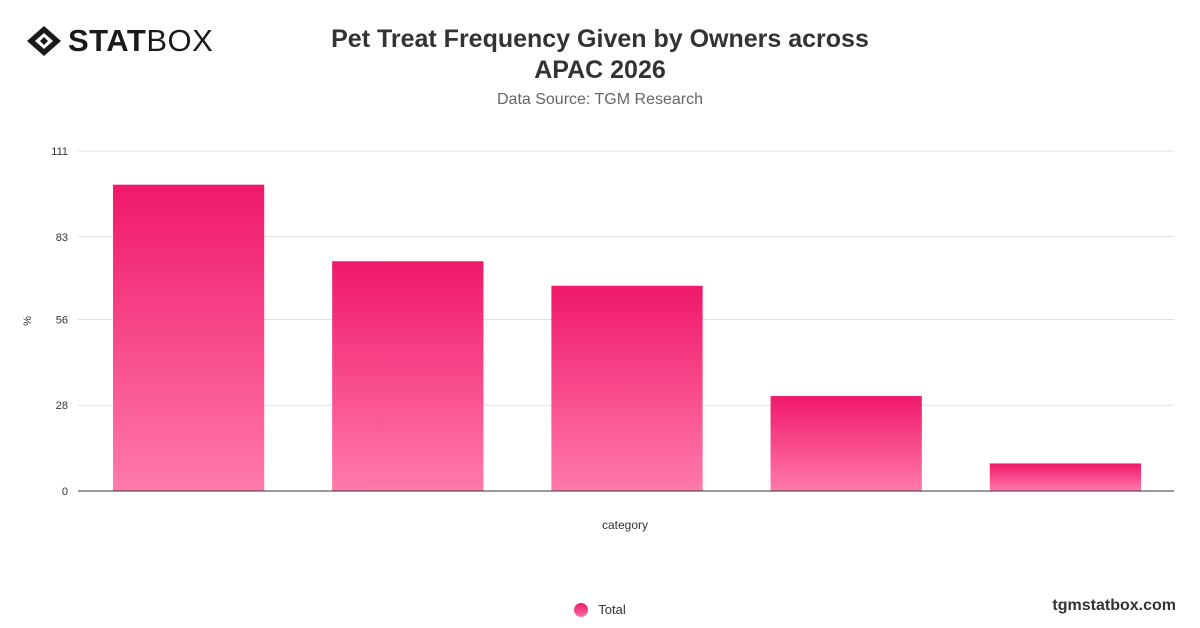 Image resolution: width=1200 pixels, height=628 pixels. Describe the element at coordinates (107, 40) in the screenshot. I see `logo-word-stat: STAT` at that location.